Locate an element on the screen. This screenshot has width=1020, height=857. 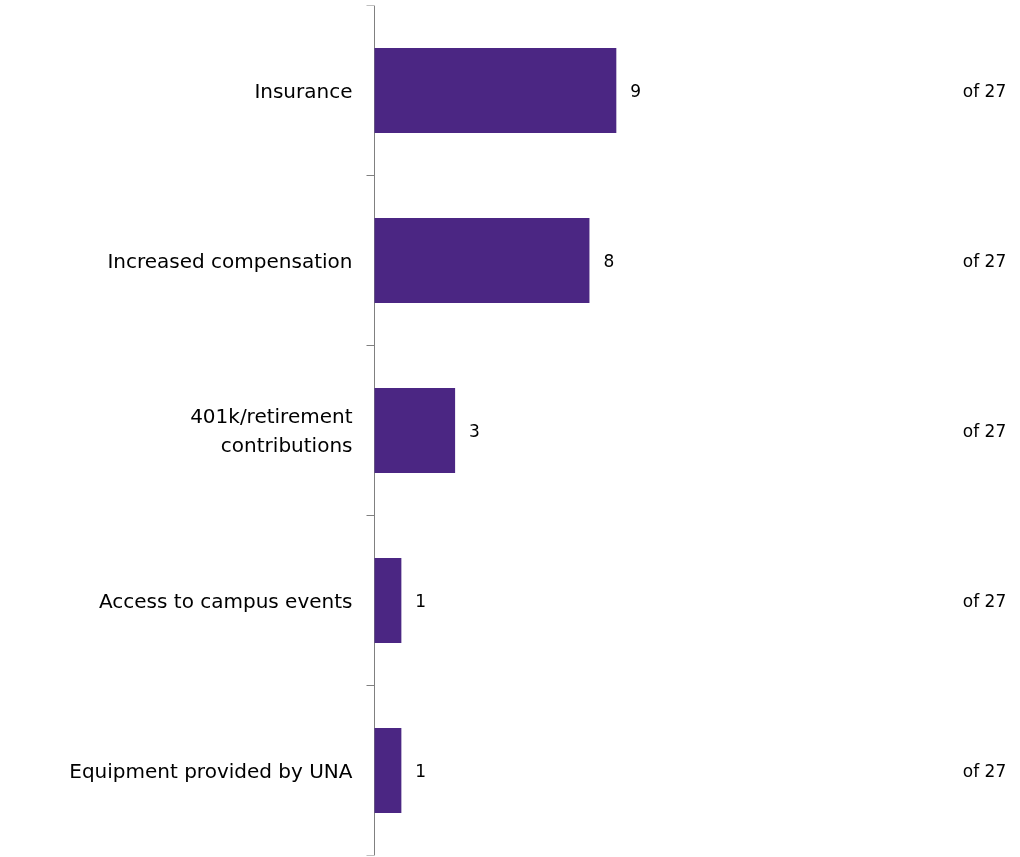
data-label: 8 is located at coordinates (609, 261).